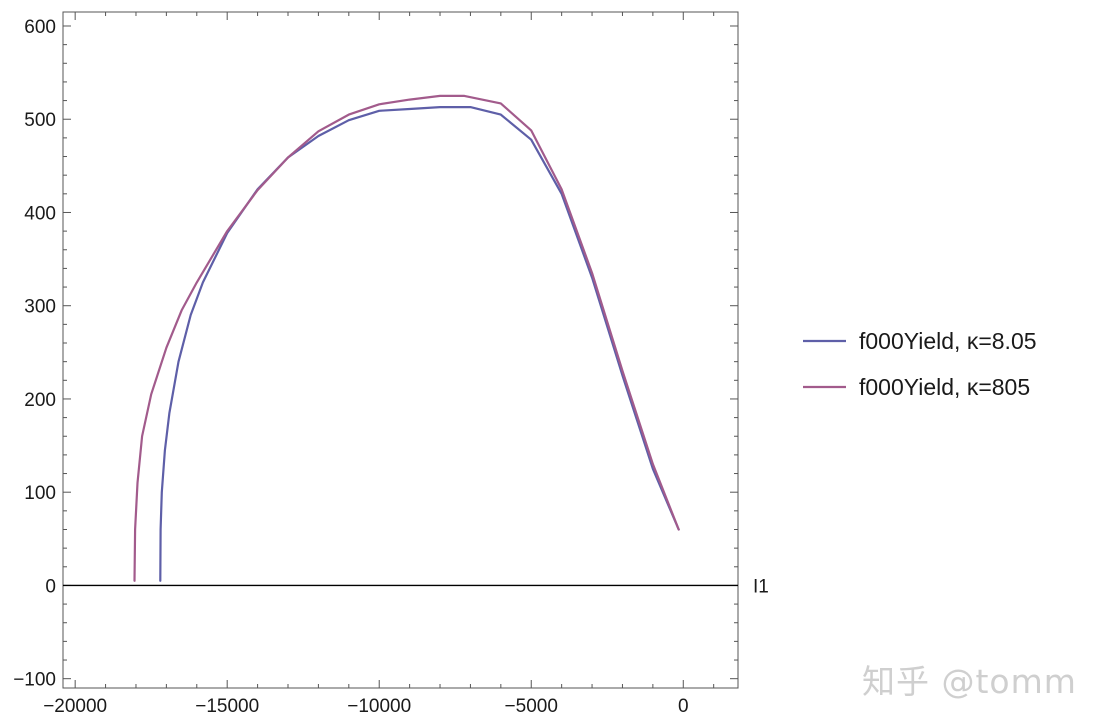 The width and height of the screenshot is (1094, 721). I want to click on x-axis-label: I1, so click(761, 586).